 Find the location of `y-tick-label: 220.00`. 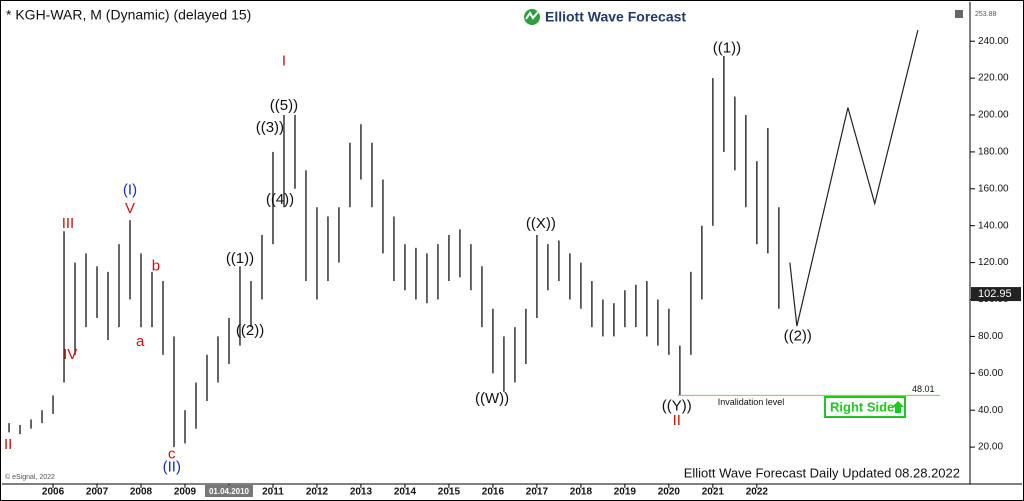

y-tick-label: 220.00 is located at coordinates (993, 78).